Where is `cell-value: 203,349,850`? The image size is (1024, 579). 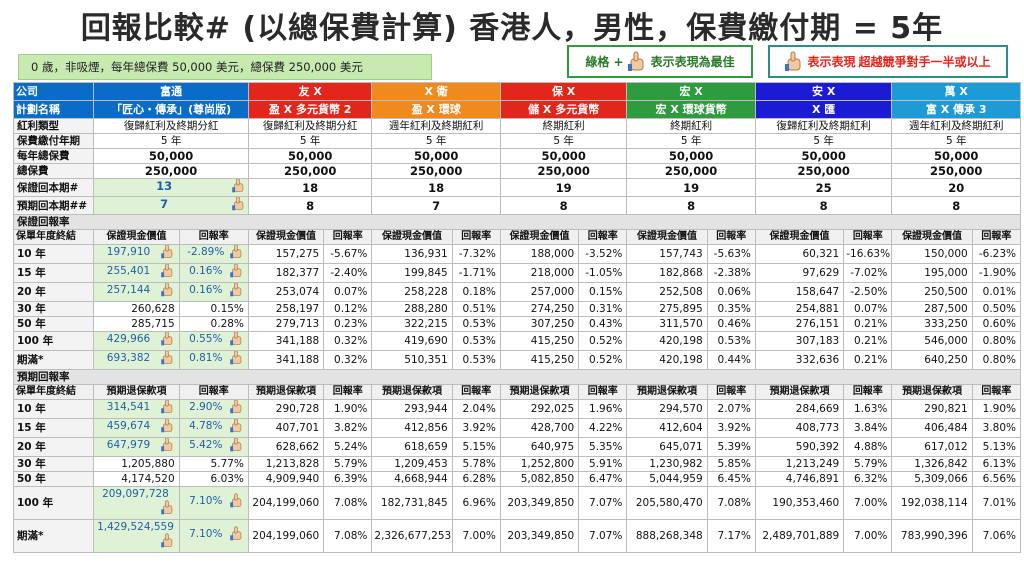
cell-value: 203,349,850 is located at coordinates (541, 536).